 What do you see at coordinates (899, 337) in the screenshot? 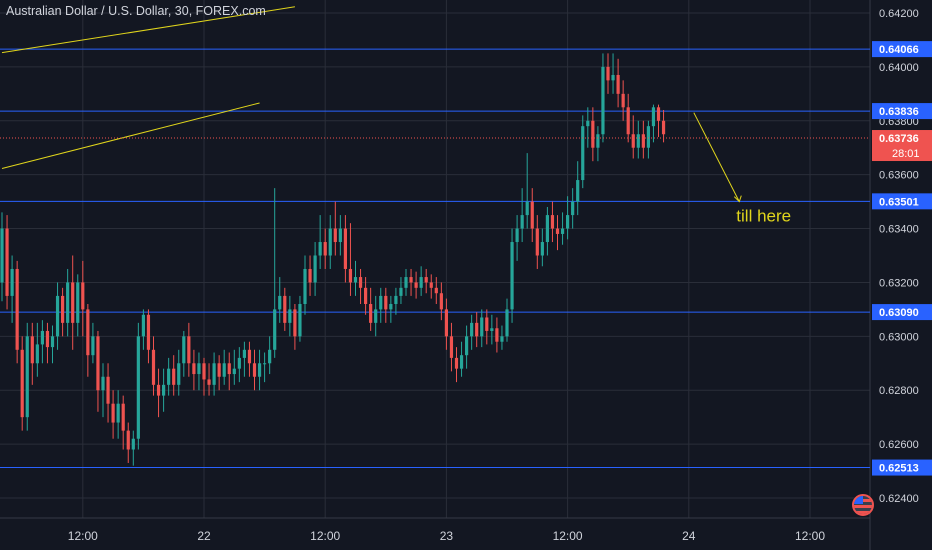
I see `y-tick-label: 0.63000` at bounding box center [899, 337].